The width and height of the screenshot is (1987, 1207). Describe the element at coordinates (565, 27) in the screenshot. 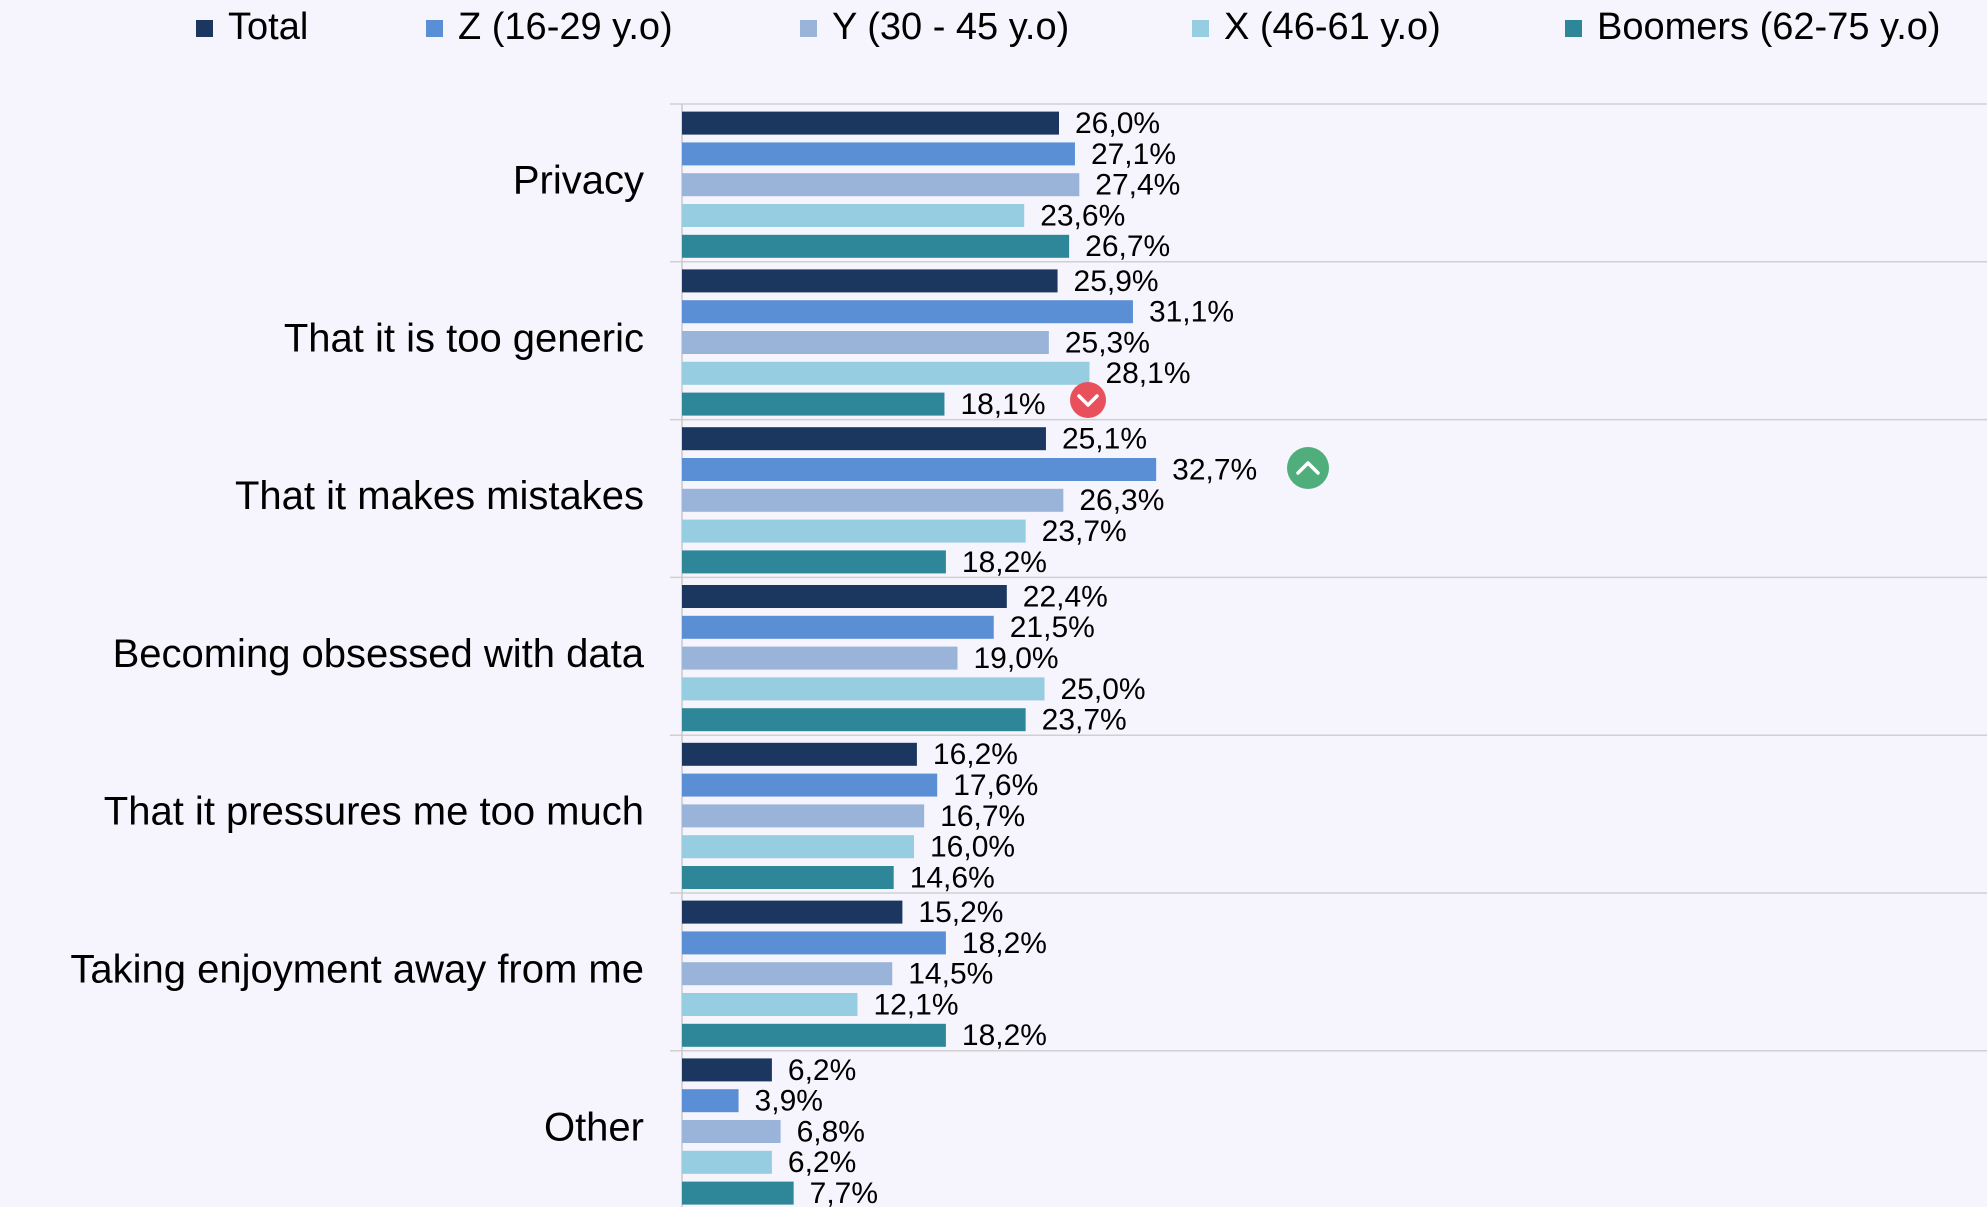

I see `legend-label: Z (16-29 y.o)` at that location.